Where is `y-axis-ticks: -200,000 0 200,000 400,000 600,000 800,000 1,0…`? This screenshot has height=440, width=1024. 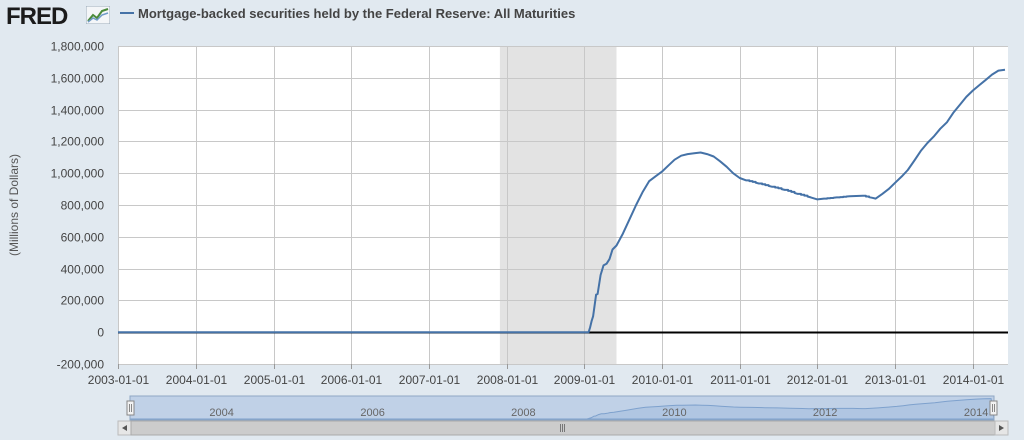
y-axis-ticks: -200,000 0 200,000 400,000 600,000 800,000 1,0… is located at coordinates (78, 206).